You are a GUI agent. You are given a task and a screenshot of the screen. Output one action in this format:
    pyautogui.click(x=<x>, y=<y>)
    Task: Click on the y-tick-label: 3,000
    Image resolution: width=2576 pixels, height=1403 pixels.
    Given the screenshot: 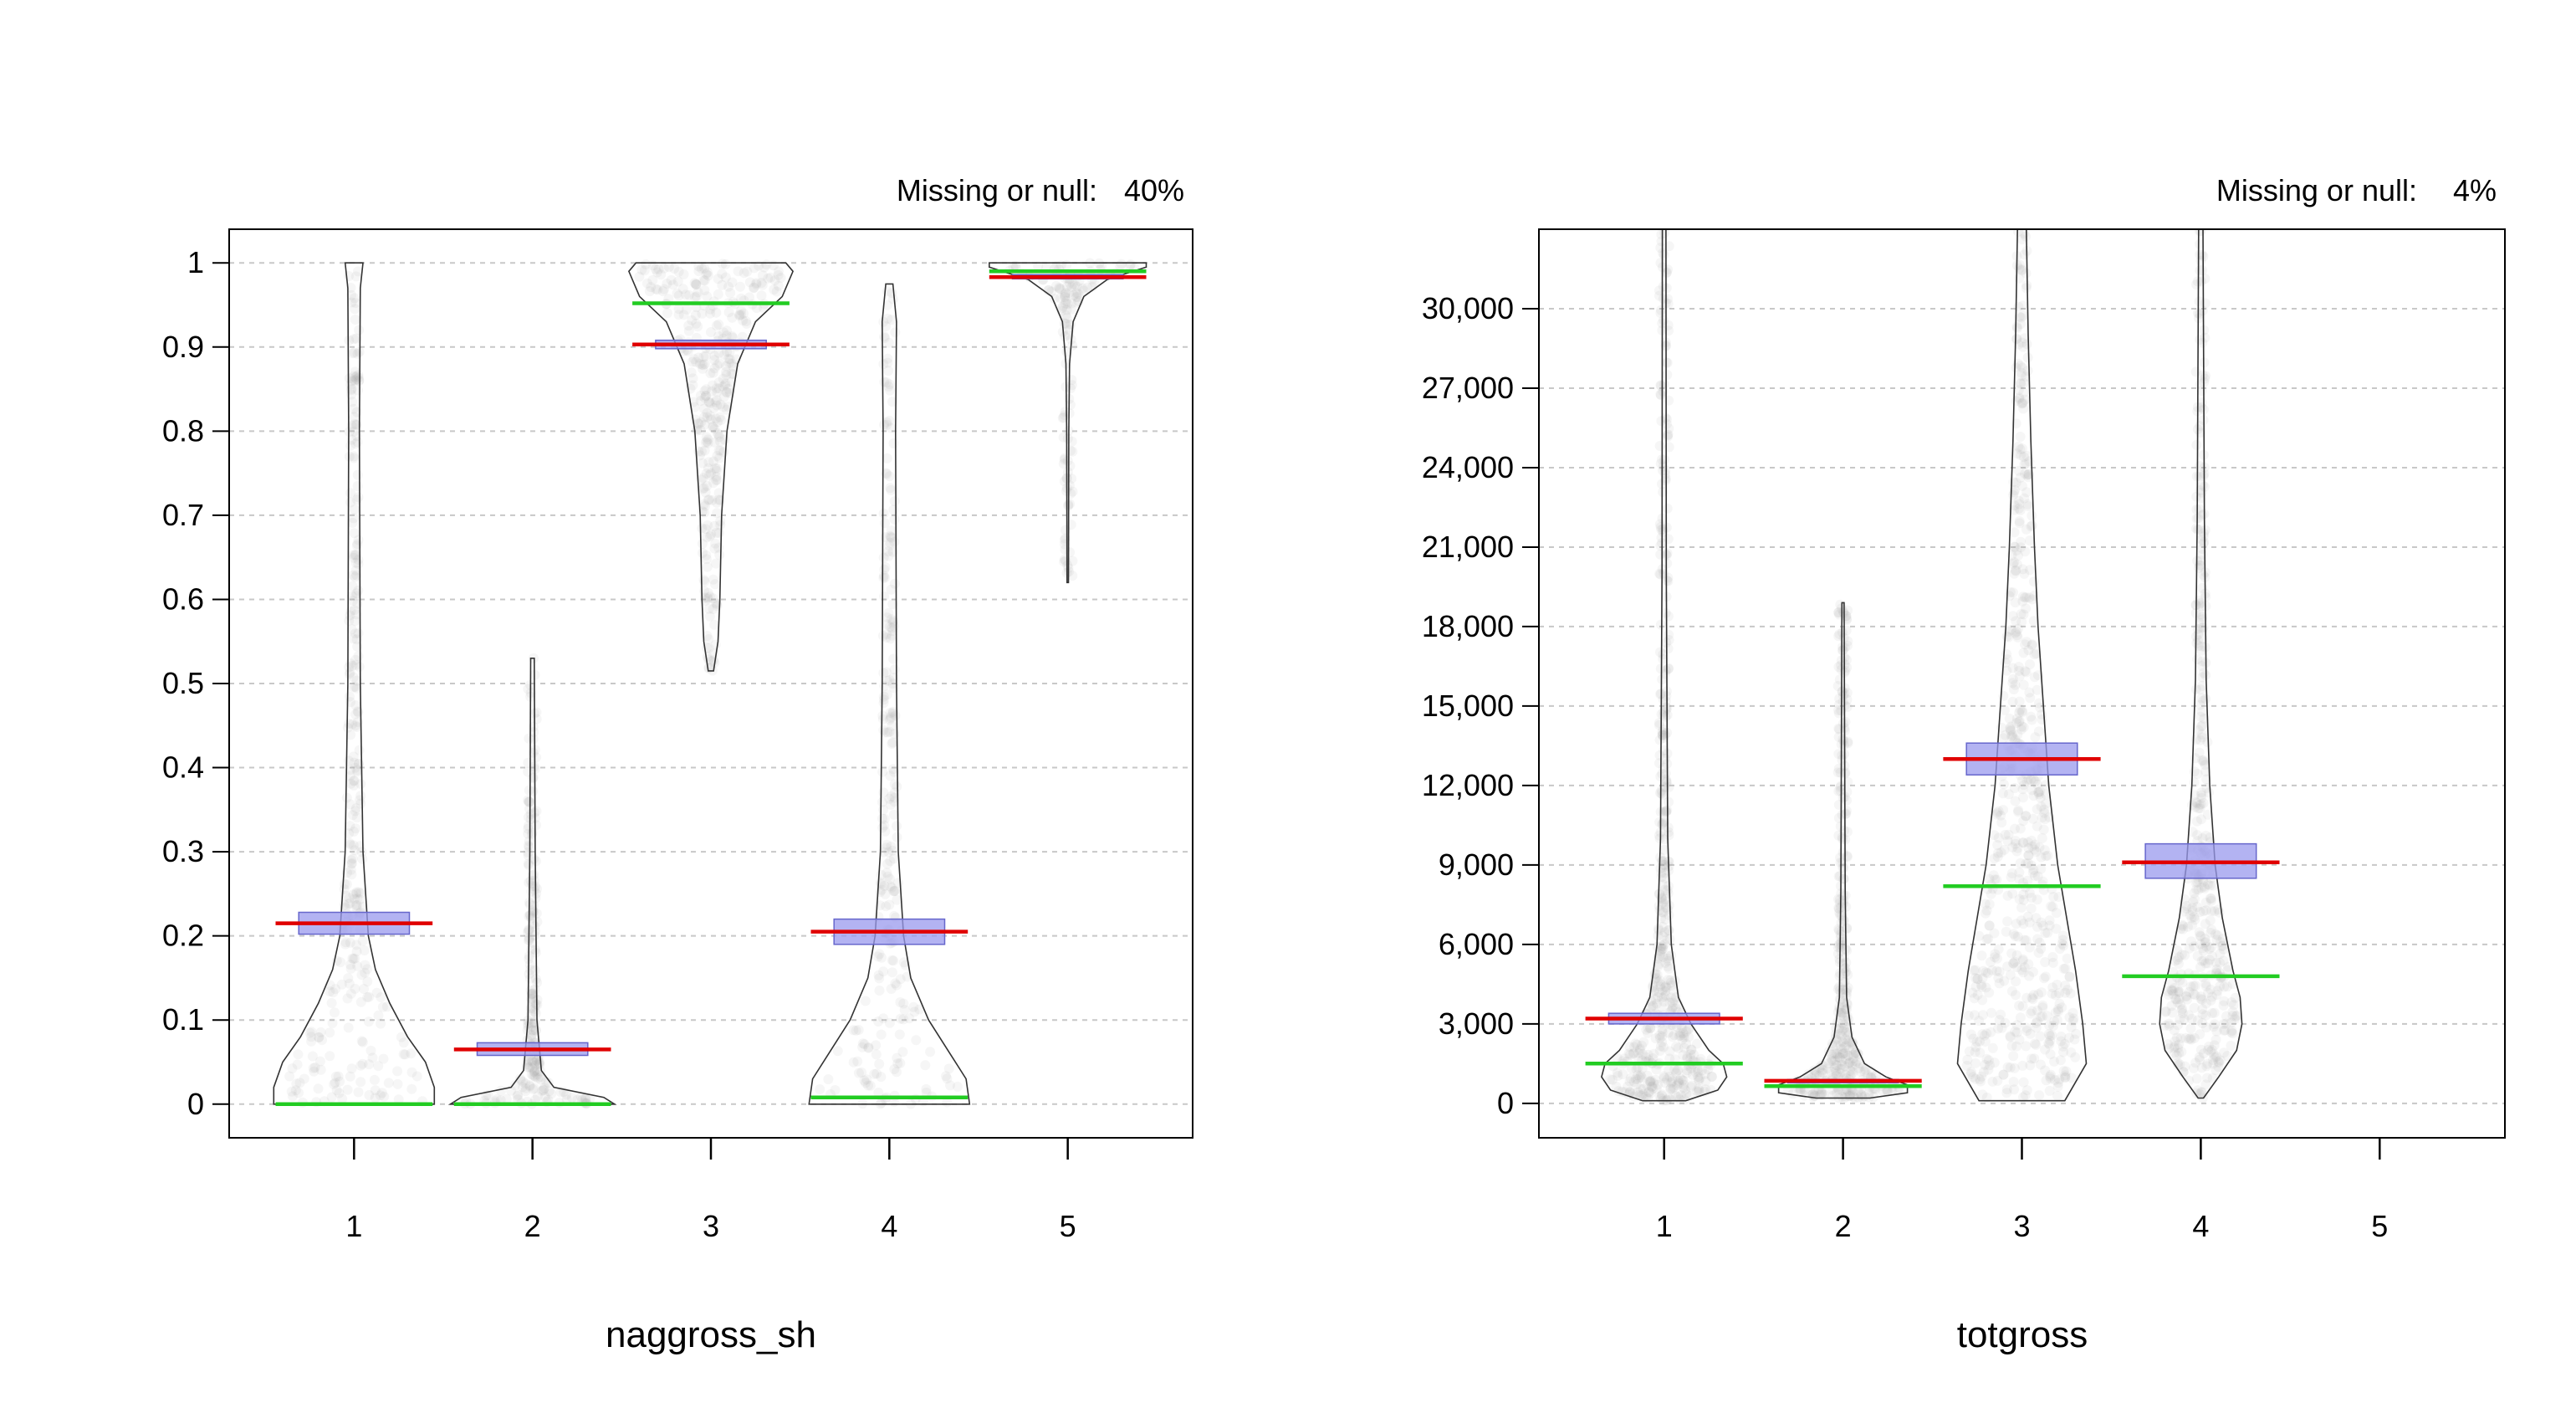 What is the action you would take?
    pyautogui.click(x=1476, y=1023)
    